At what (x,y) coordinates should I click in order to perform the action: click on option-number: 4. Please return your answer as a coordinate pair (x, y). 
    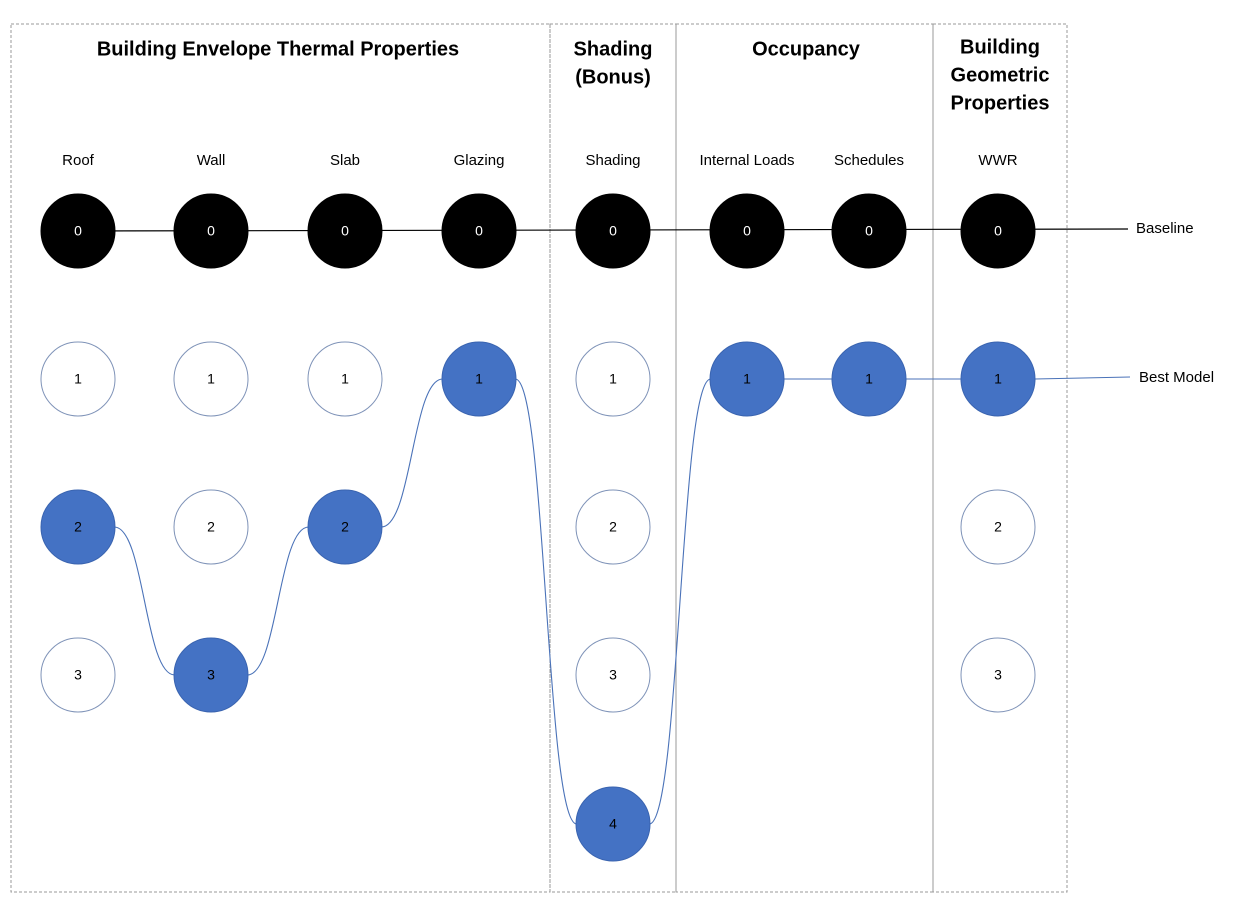
    Looking at the image, I should click on (613, 824).